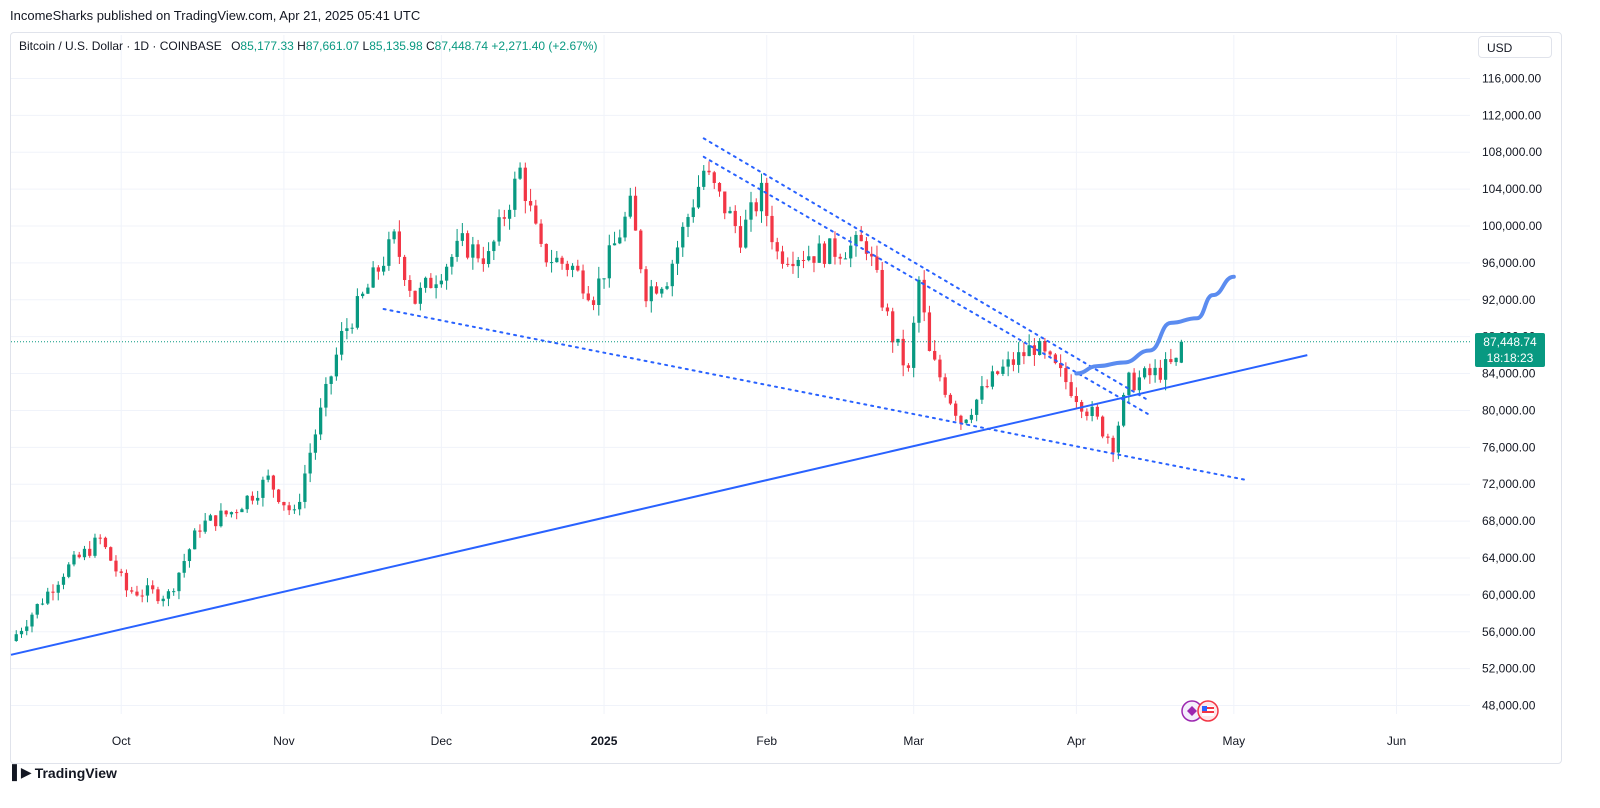 The image size is (1600, 808). Describe the element at coordinates (396, 46) in the screenshot. I see `low-value: 85,135.98` at that location.